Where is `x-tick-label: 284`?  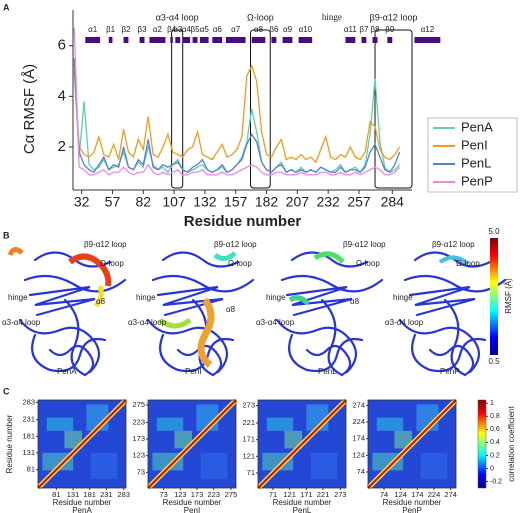
x-tick-label: 284 is located at coordinates (393, 202).